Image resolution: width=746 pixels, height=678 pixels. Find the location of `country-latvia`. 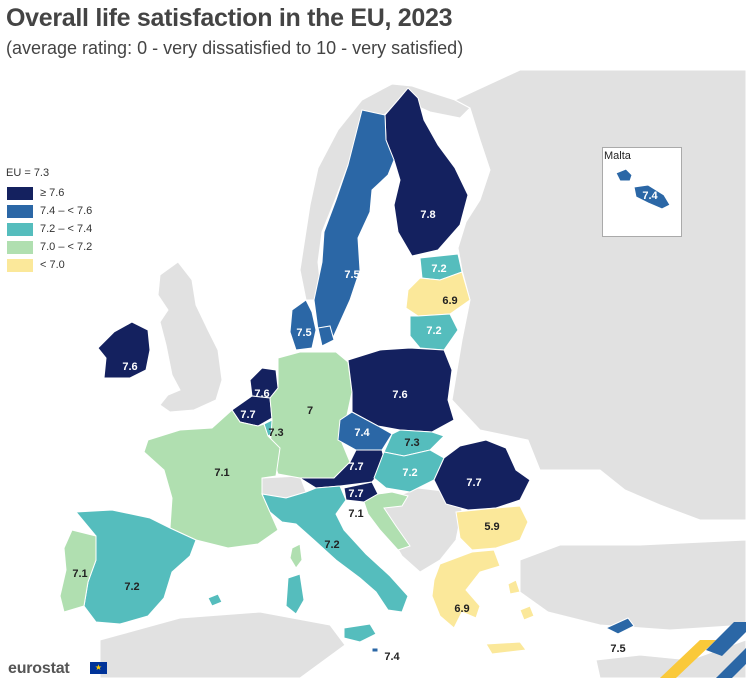

country-latvia is located at coordinates (438, 294).